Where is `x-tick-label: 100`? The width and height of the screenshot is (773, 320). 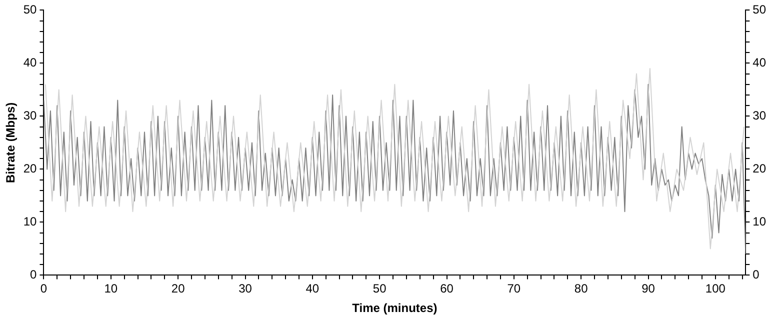 x-tick-label: 100 is located at coordinates (715, 289).